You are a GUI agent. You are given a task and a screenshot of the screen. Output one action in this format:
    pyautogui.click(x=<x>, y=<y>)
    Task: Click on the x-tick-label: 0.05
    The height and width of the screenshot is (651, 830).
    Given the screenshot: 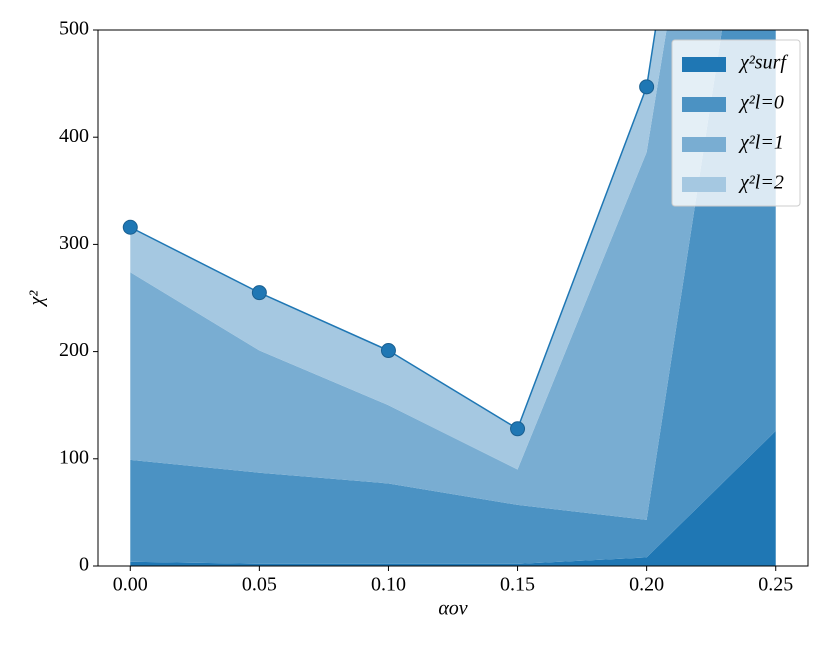 What is the action you would take?
    pyautogui.click(x=259, y=585)
    